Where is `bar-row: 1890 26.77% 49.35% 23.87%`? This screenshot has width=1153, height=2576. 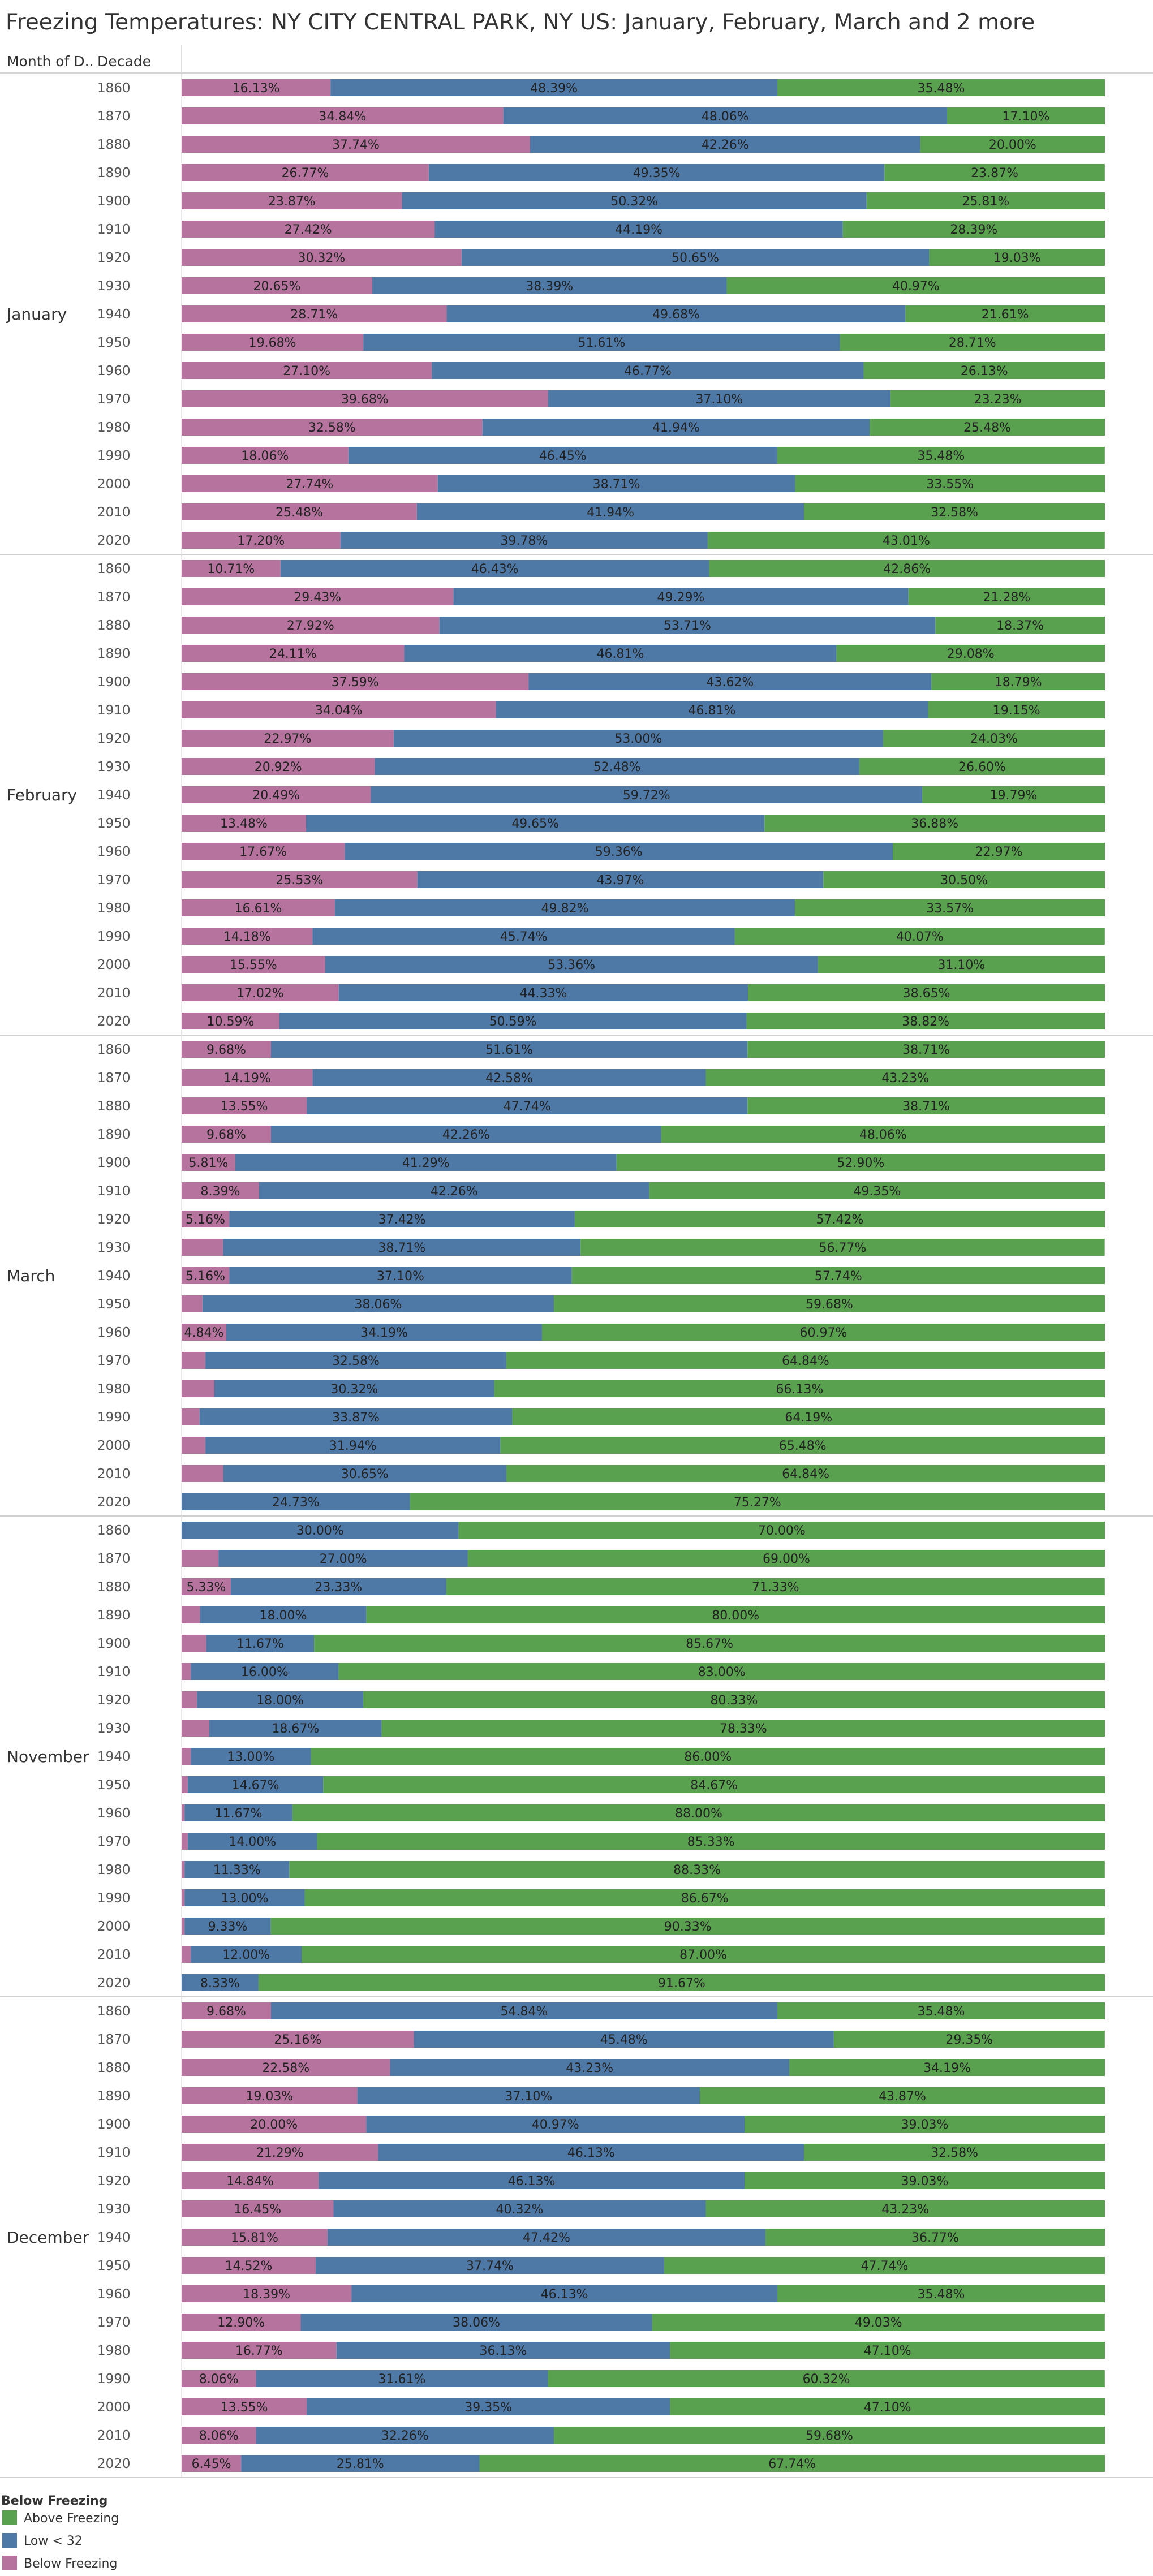
bar-row: 1890 26.77% 49.35% 23.87% is located at coordinates (601, 172).